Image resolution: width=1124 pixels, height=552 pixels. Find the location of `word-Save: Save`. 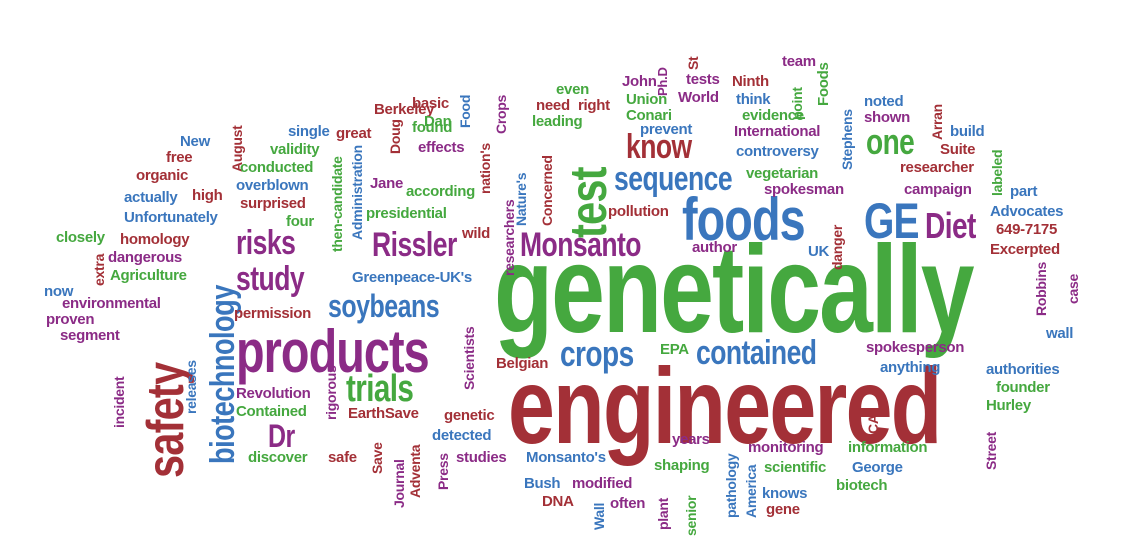

word-Save: Save is located at coordinates (377, 458).